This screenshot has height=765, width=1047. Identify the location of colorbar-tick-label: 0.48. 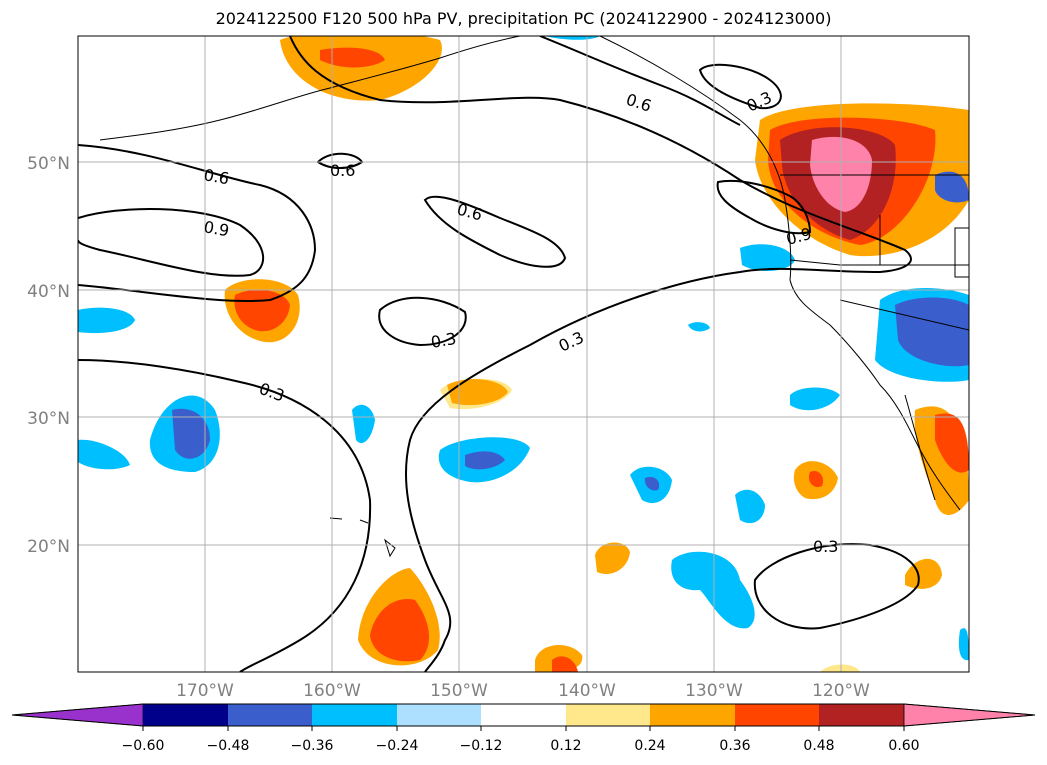
(818, 746).